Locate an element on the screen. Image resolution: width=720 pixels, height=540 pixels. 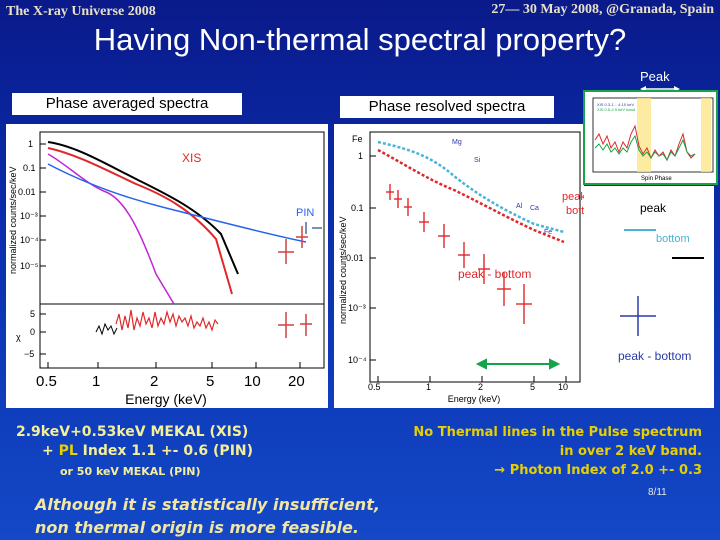
right-note-line2: in over 2 keV band. is located at coordinates (630, 451).